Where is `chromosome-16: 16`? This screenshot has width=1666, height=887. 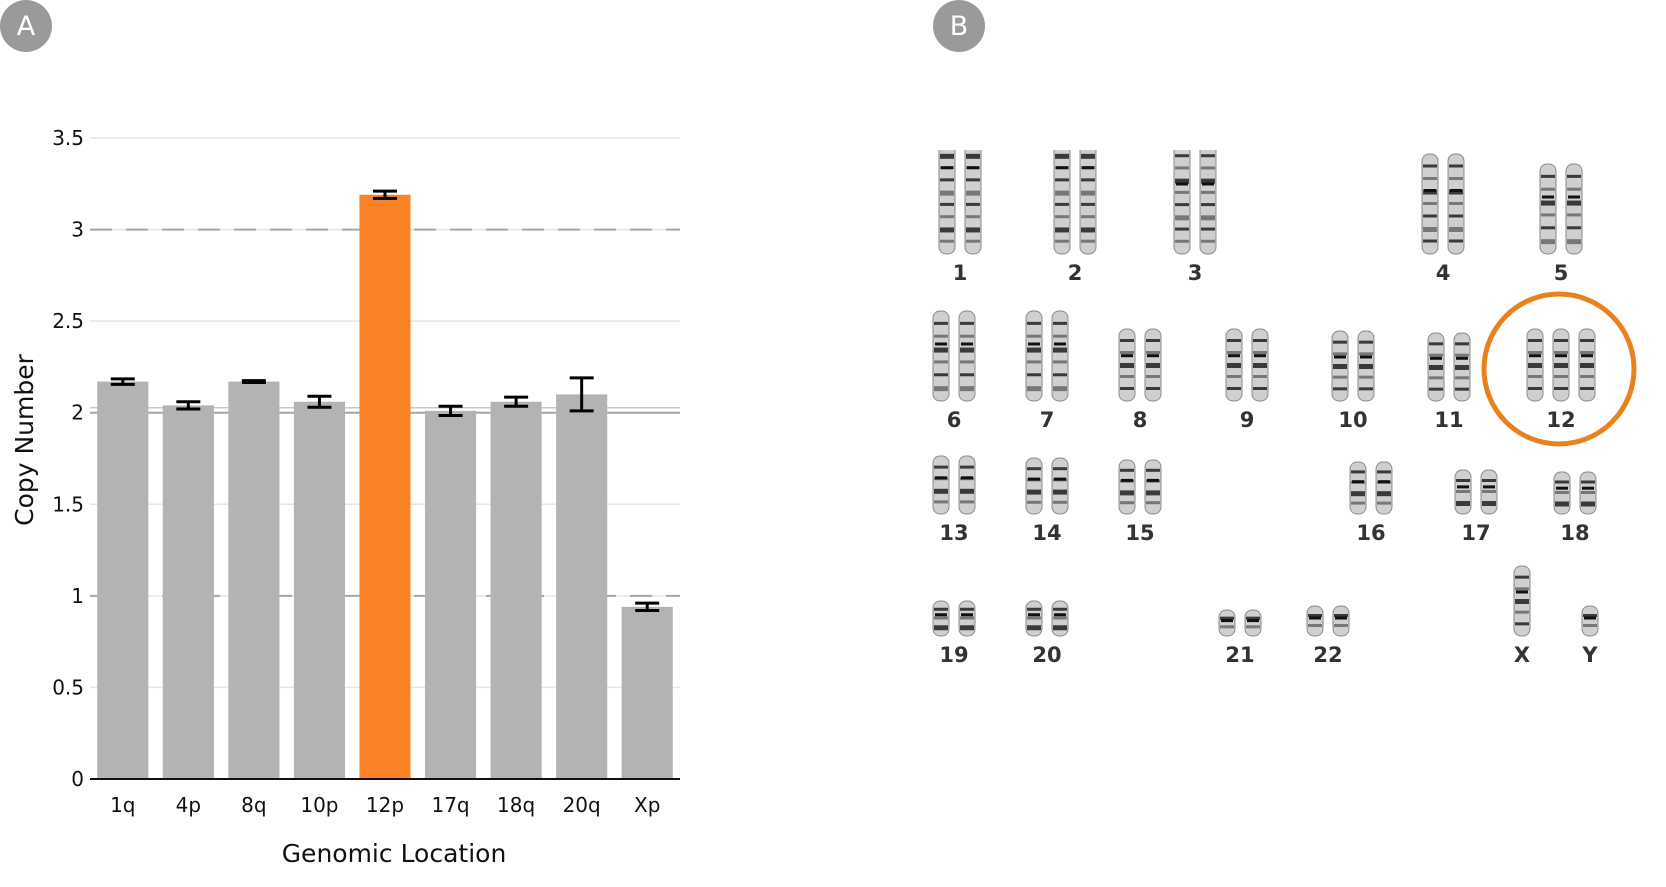 chromosome-16: 16 is located at coordinates (1371, 503).